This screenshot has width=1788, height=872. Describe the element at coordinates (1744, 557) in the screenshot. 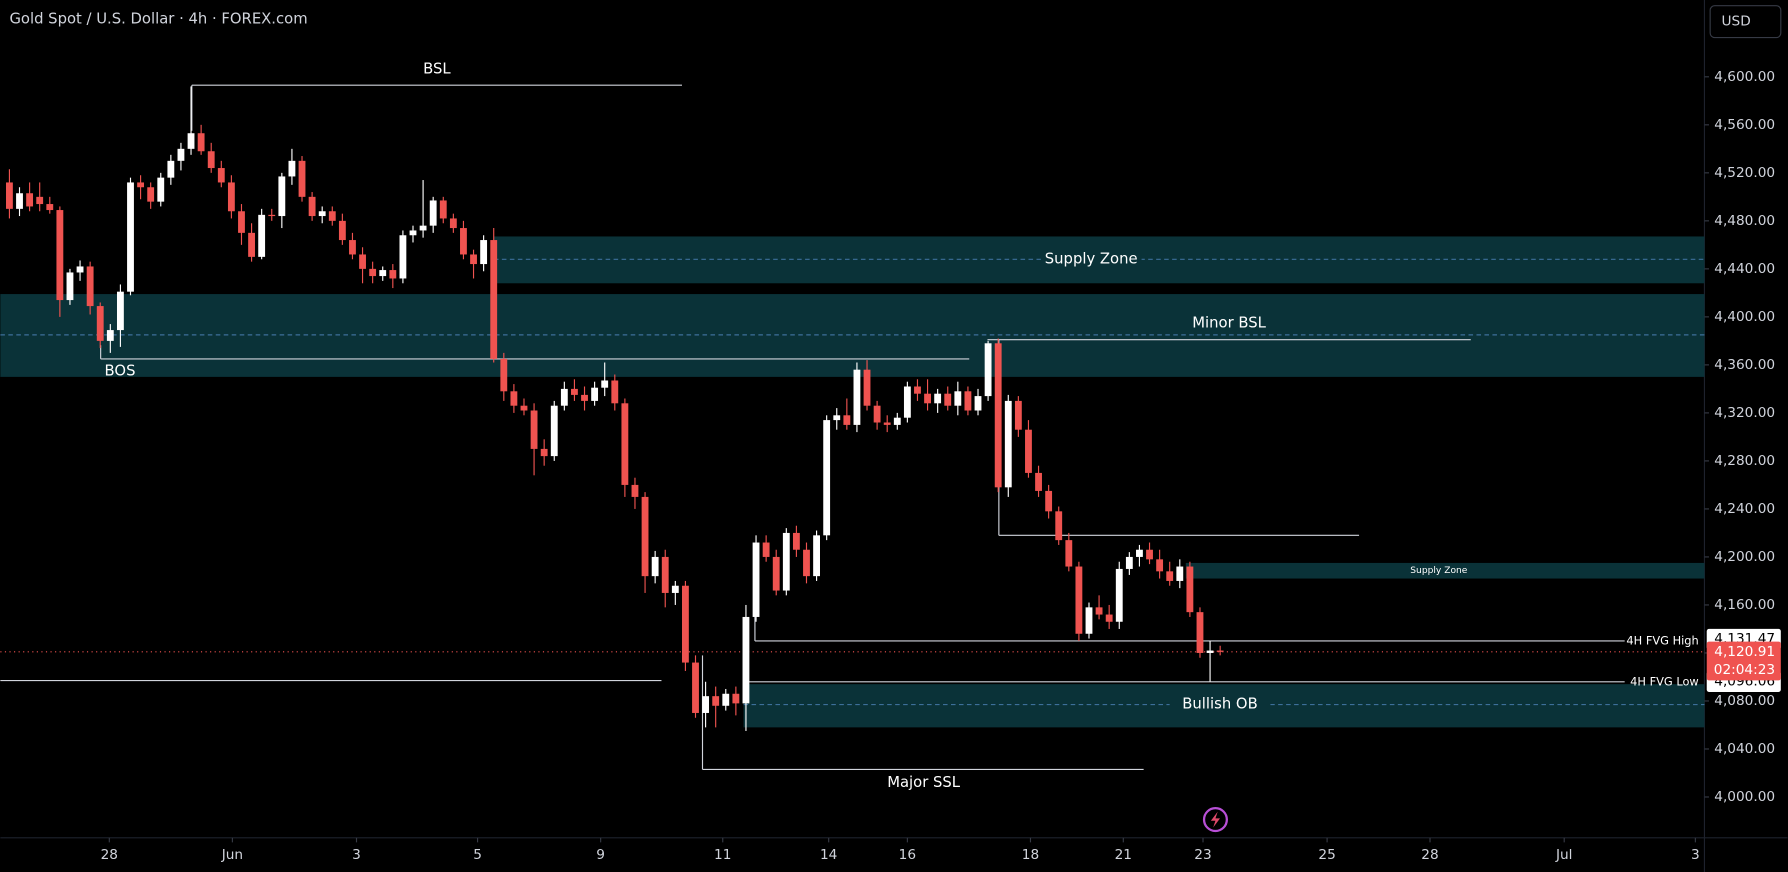

I see `y-tick-label: 4,200.00` at that location.